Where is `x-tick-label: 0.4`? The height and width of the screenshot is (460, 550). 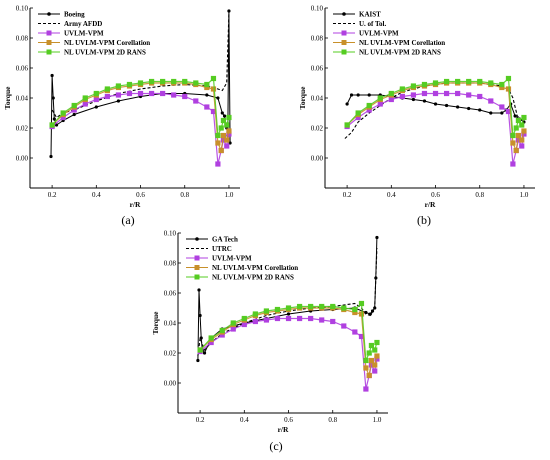
x-tick-label: 0.4 is located at coordinates (391, 195).